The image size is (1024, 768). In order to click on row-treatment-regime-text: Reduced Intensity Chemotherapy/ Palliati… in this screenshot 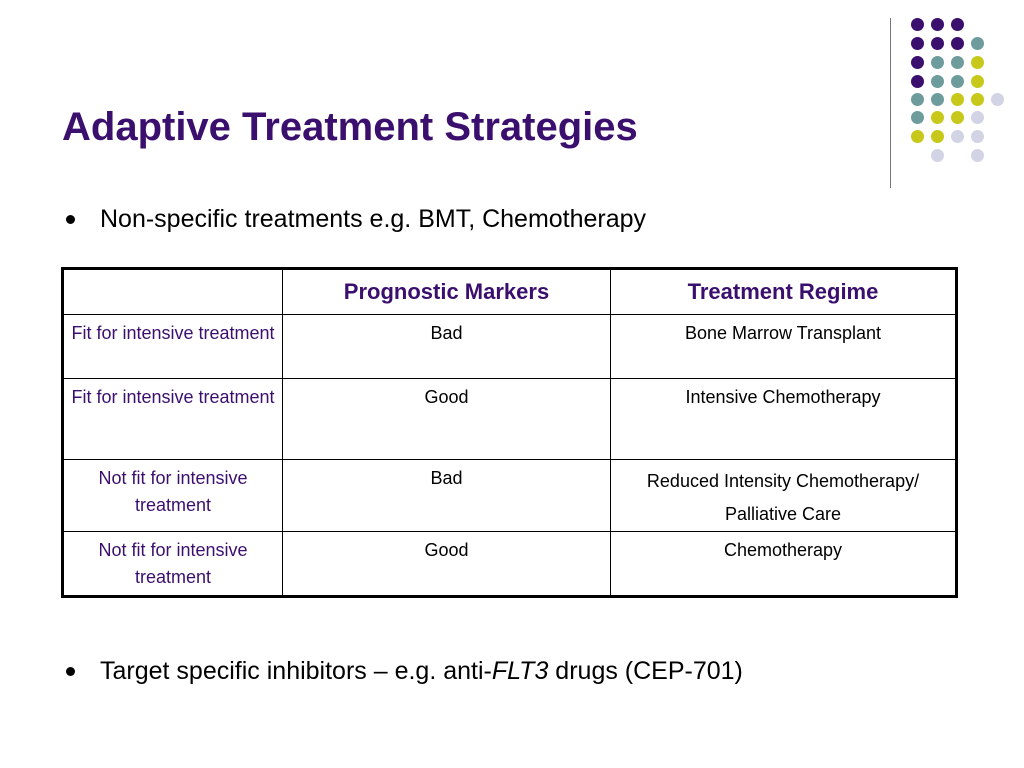, I will do `click(783, 497)`.